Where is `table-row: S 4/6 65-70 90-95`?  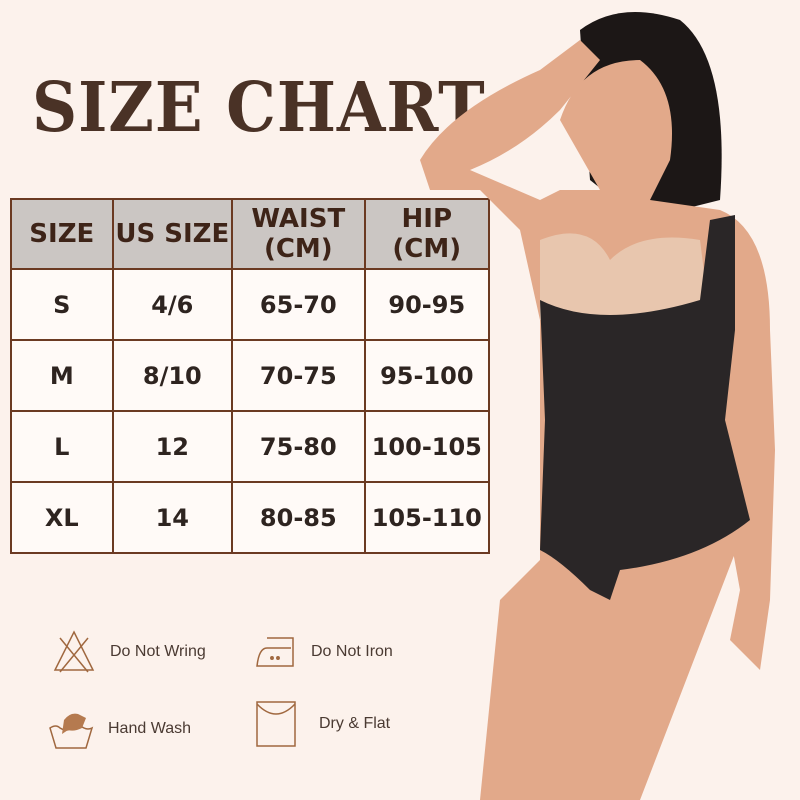 table-row: S 4/6 65-70 90-95 is located at coordinates (250, 304).